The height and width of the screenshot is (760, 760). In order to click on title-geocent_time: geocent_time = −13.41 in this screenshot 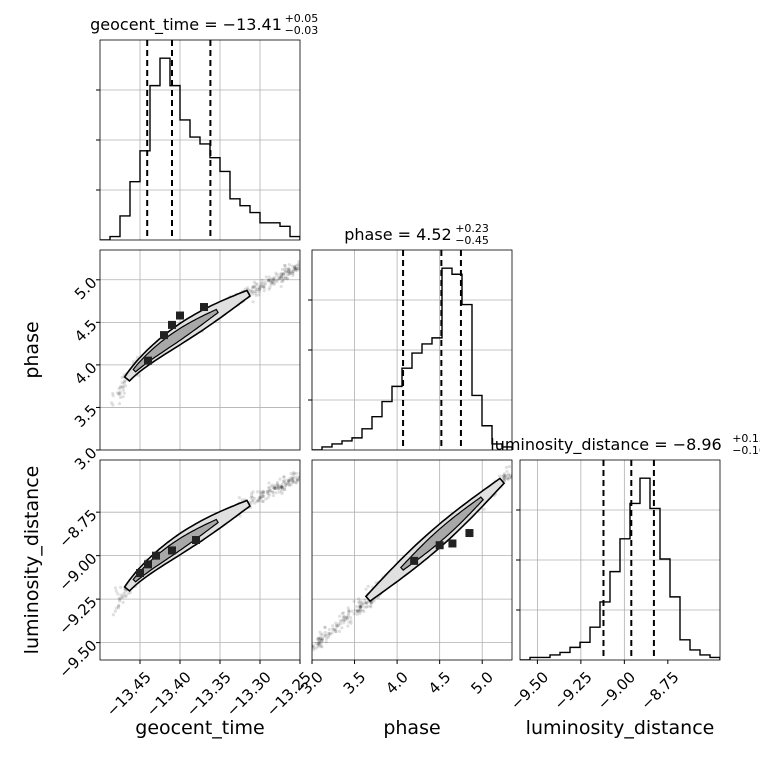, I will do `click(186, 25)`.